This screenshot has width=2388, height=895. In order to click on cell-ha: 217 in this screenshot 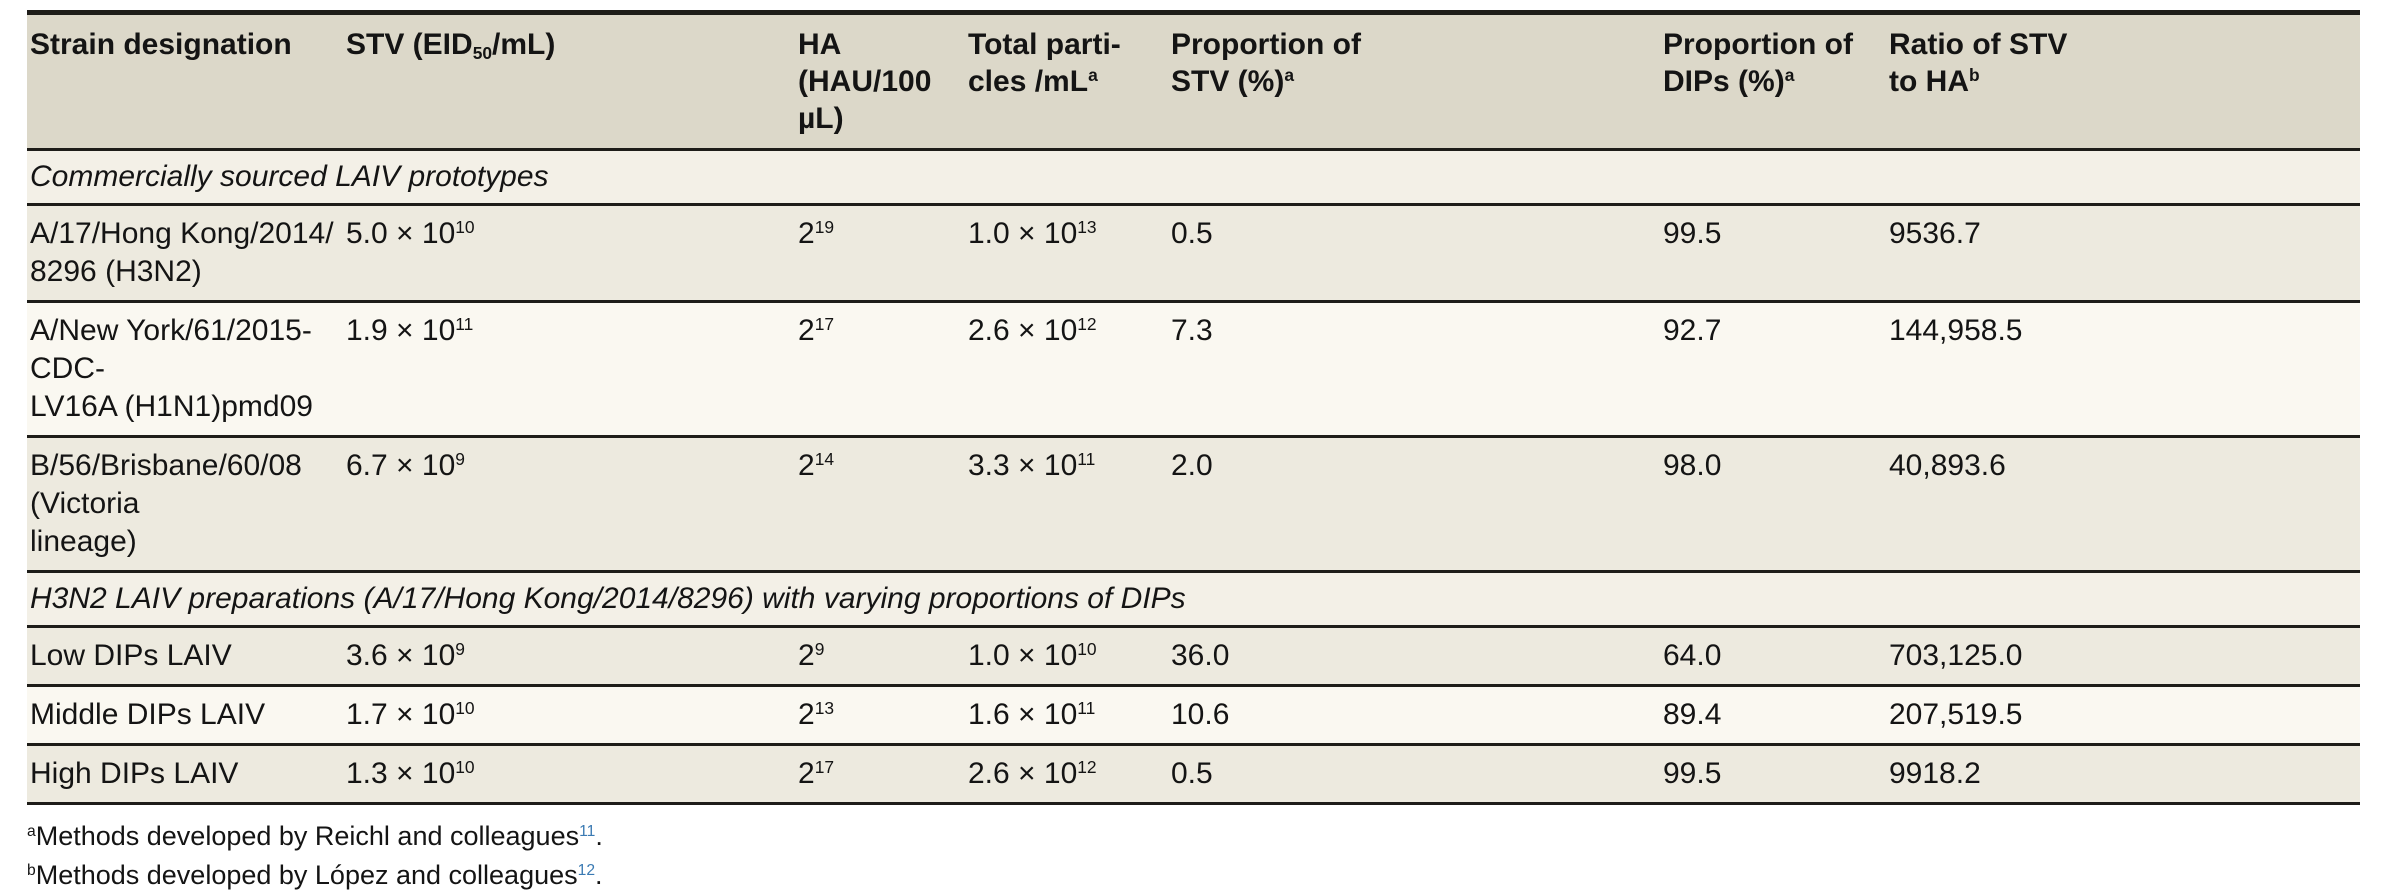, I will do `click(880, 369)`.